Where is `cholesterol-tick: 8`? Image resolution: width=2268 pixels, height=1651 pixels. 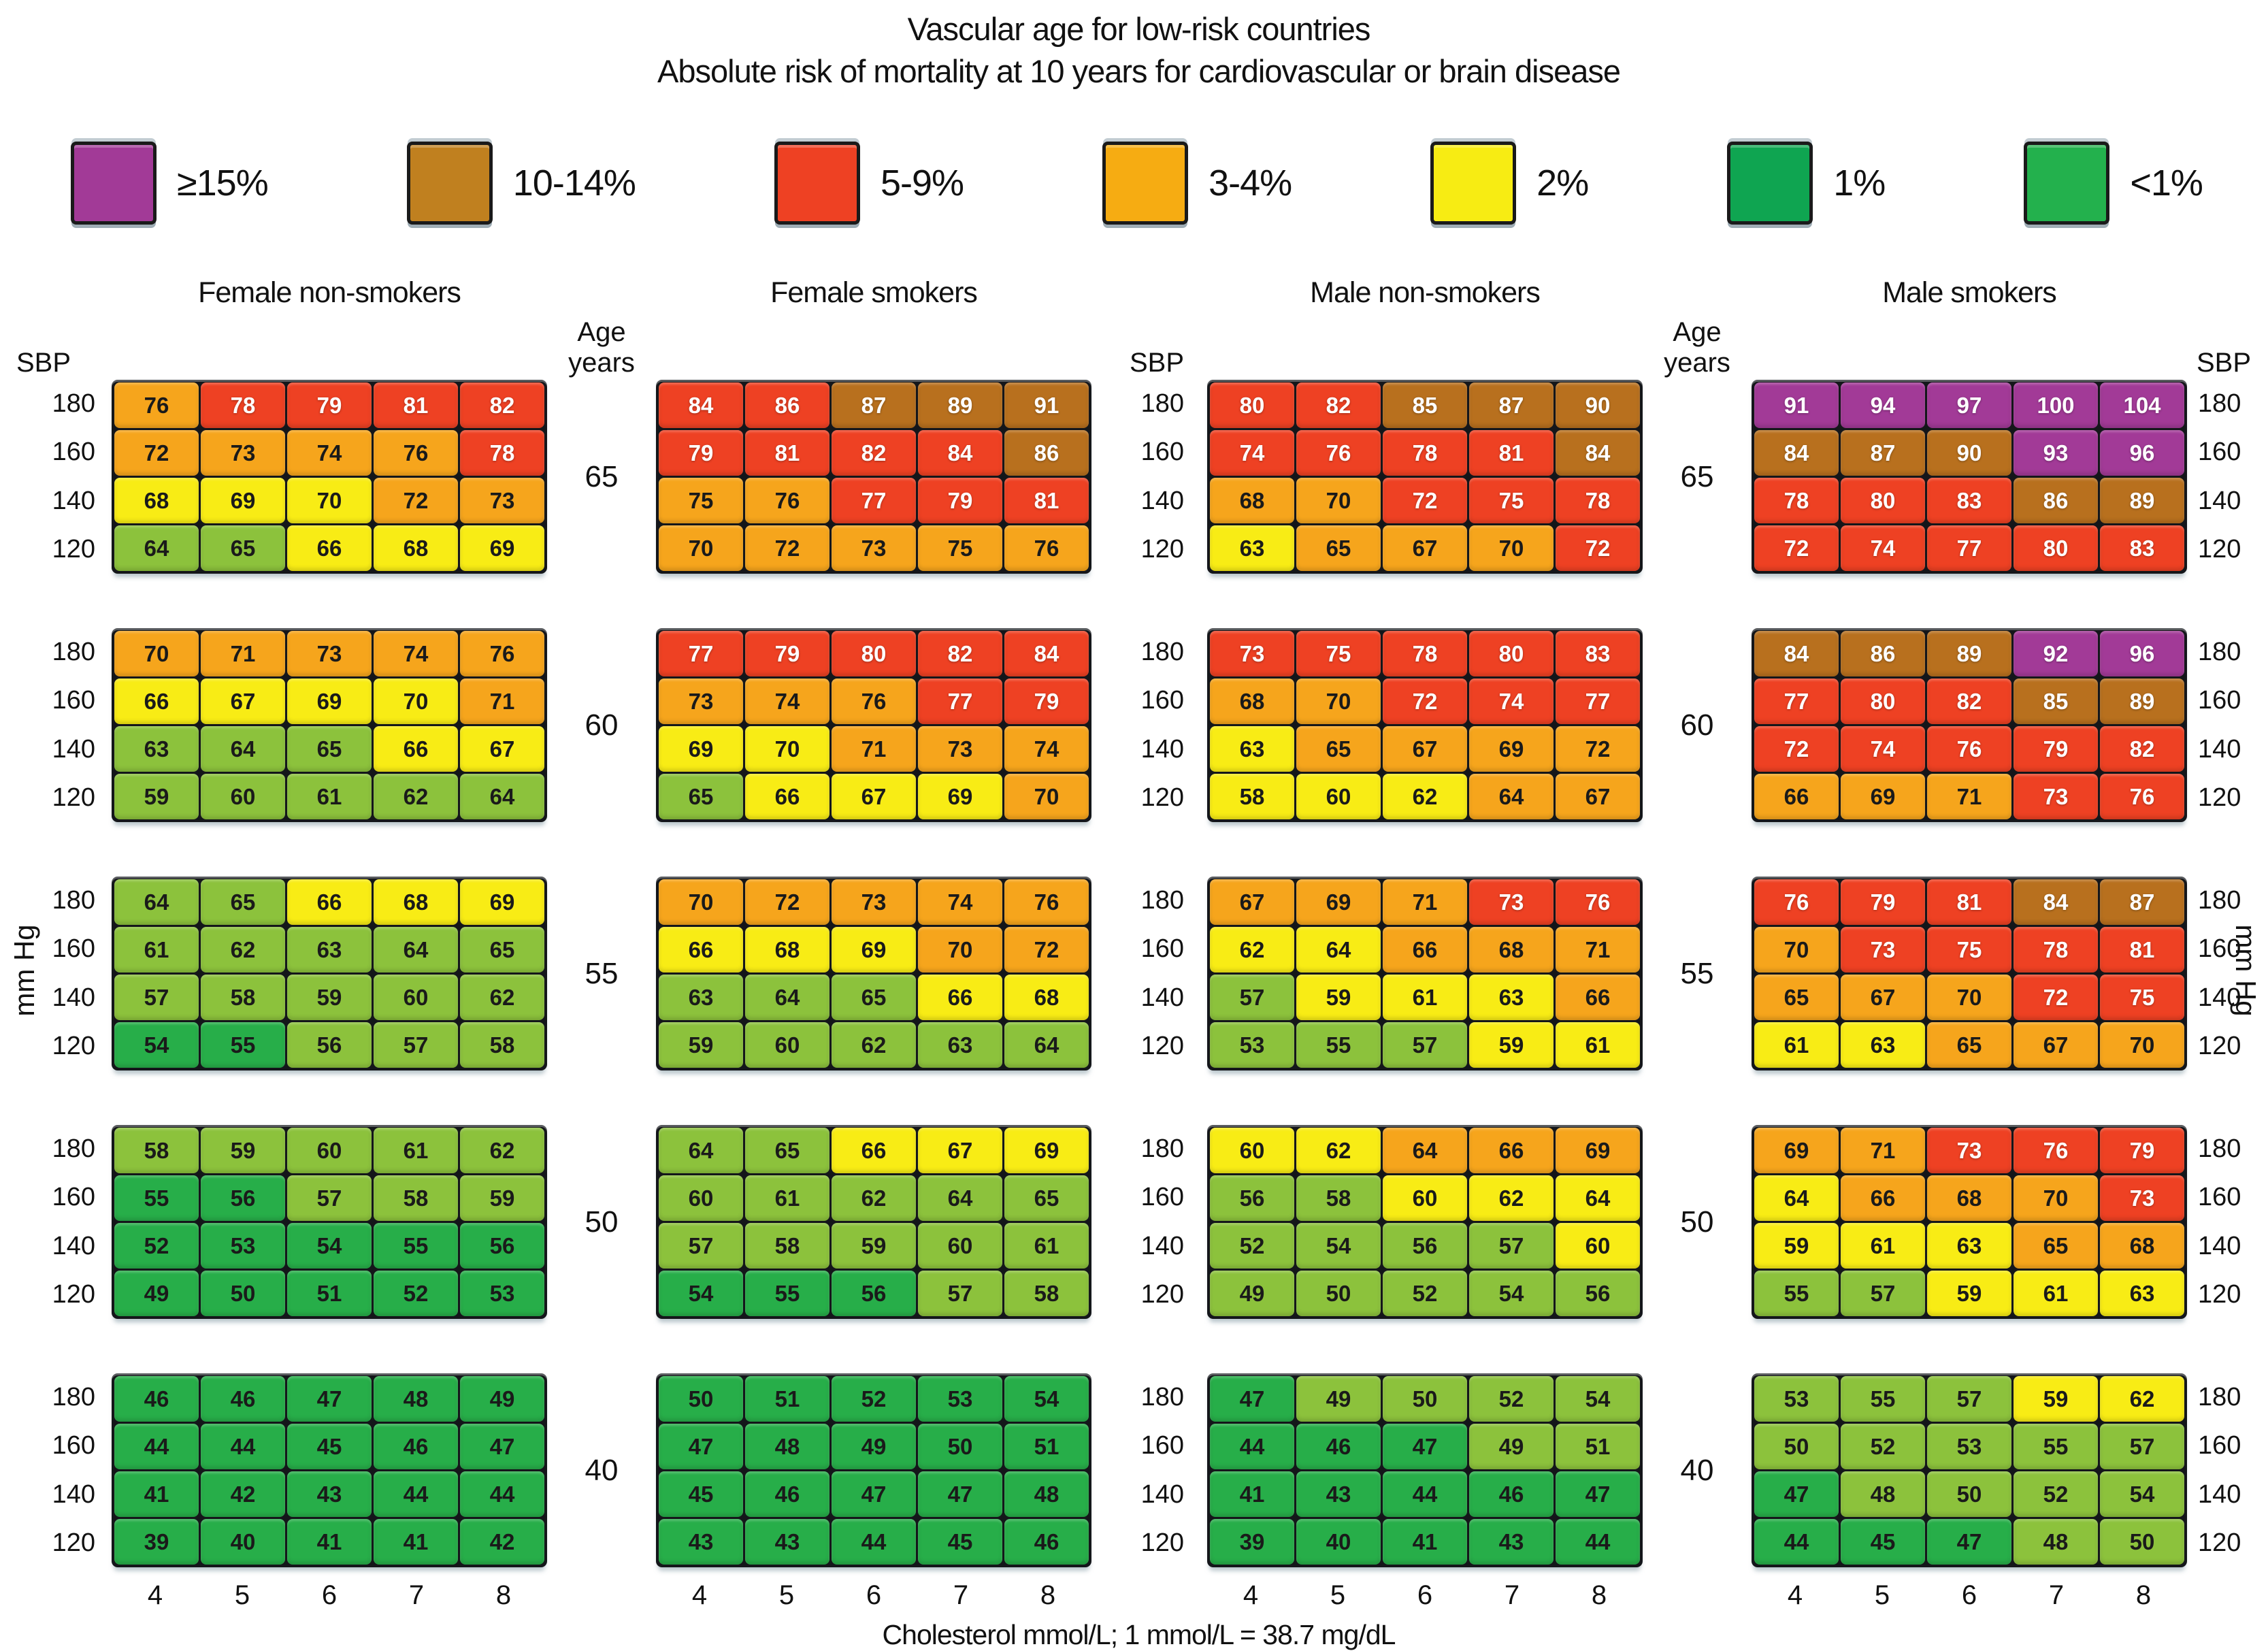 cholesterol-tick: 8 is located at coordinates (2143, 1595).